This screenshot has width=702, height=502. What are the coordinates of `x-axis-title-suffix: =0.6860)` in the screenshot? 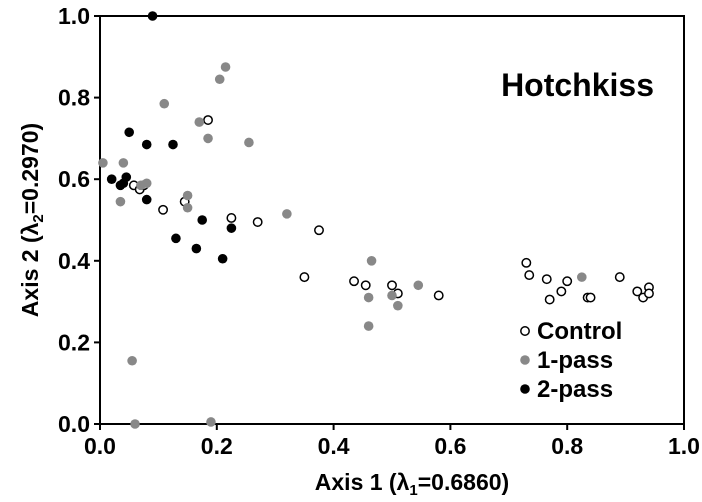 It's located at (463, 482).